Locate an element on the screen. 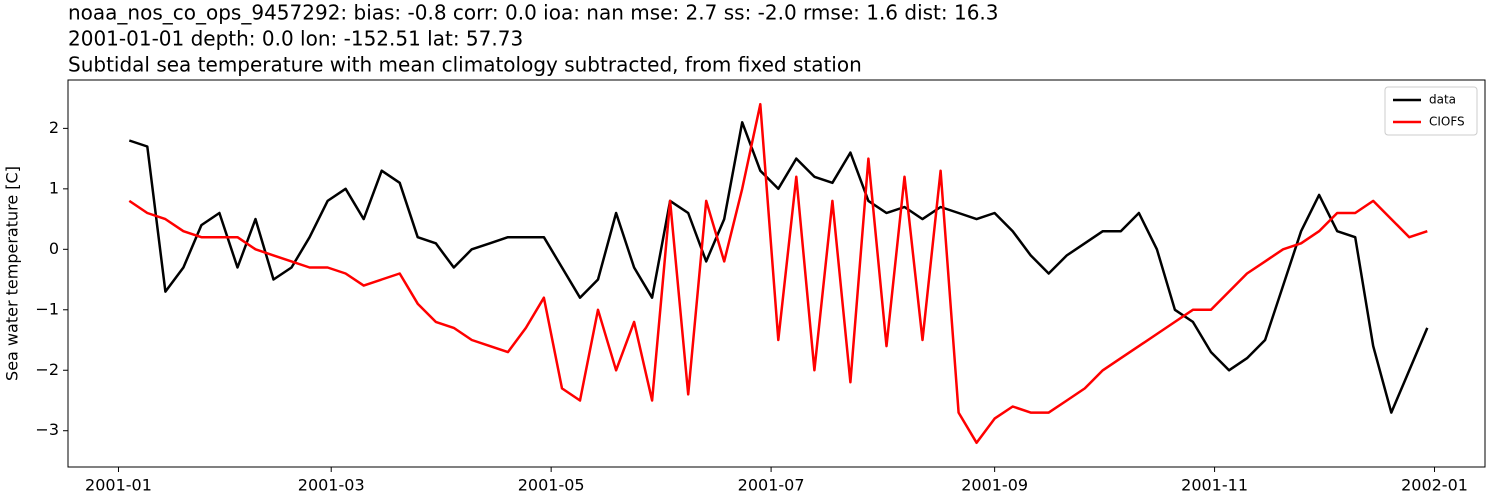 Image resolution: width=1500 pixels, height=500 pixels. x-tick-label: 2001-09 is located at coordinates (994, 485).